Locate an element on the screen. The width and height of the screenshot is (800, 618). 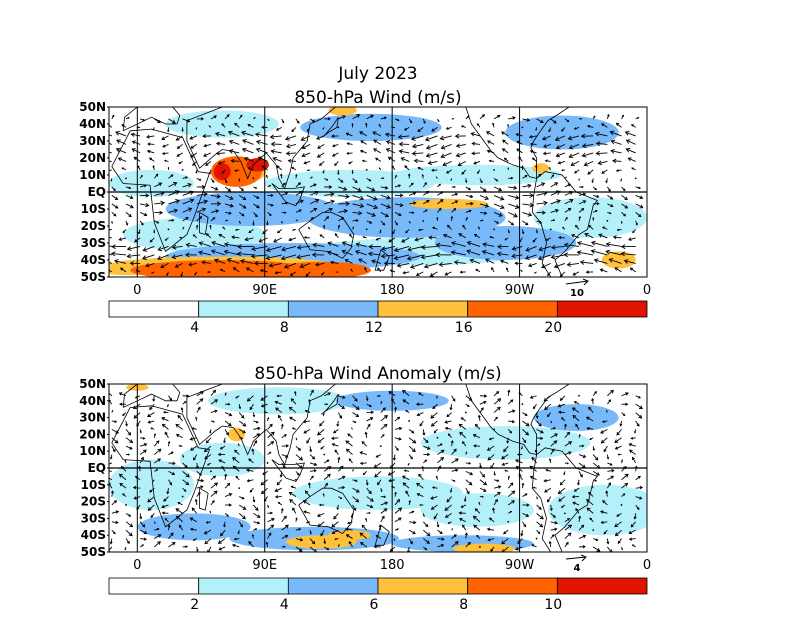
colorbar-tick-label: 8 is located at coordinates (284, 328).